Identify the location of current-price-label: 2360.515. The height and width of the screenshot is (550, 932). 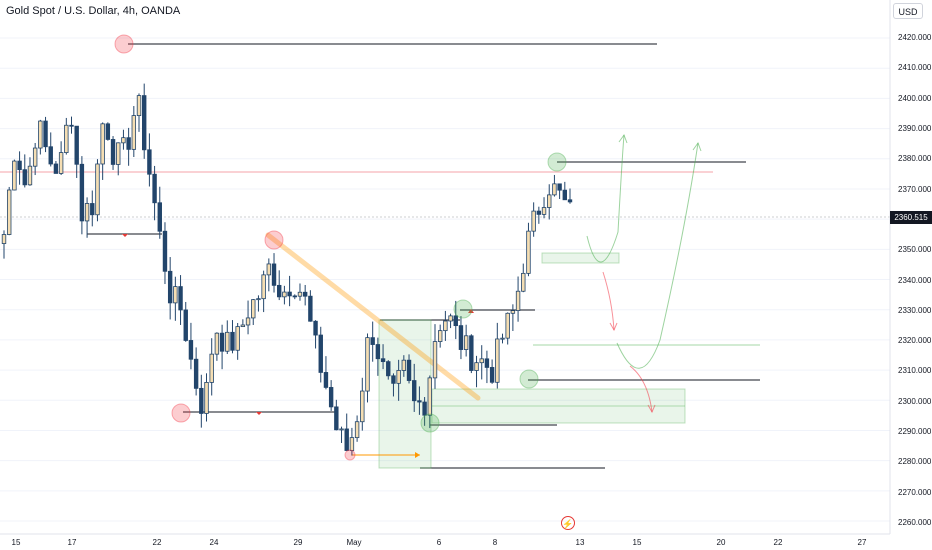
(911, 217).